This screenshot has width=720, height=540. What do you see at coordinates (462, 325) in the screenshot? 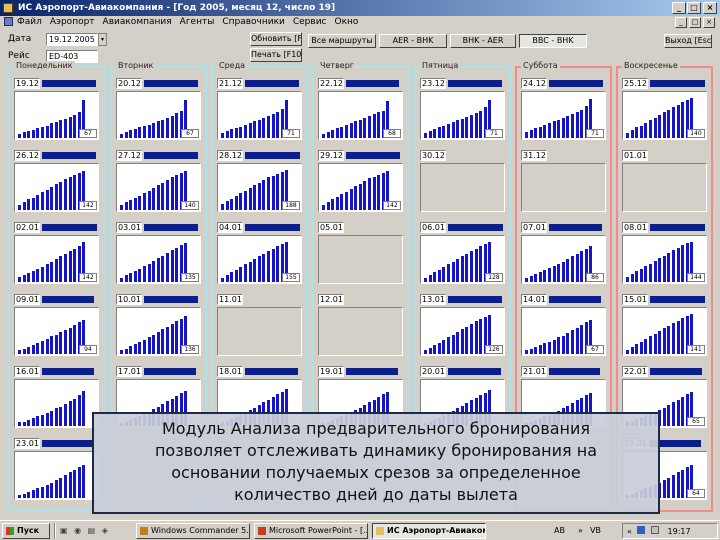
I see `booking-cell: 13.01 126` at bounding box center [462, 325].